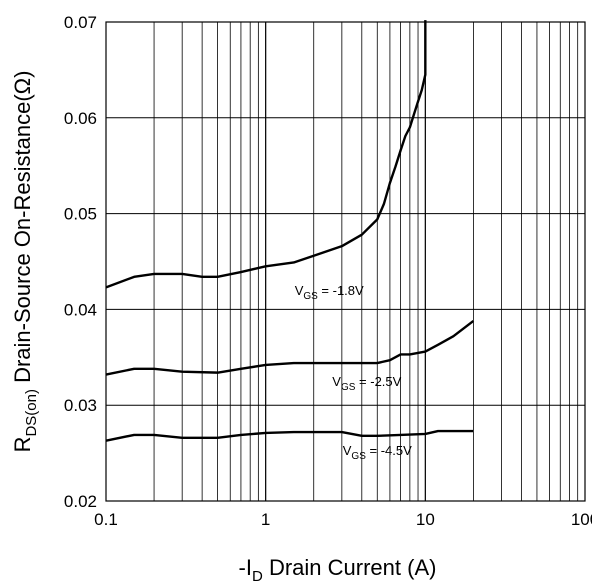  Describe the element at coordinates (80, 214) in the screenshot. I see `y-tick-label: 0.05` at that location.